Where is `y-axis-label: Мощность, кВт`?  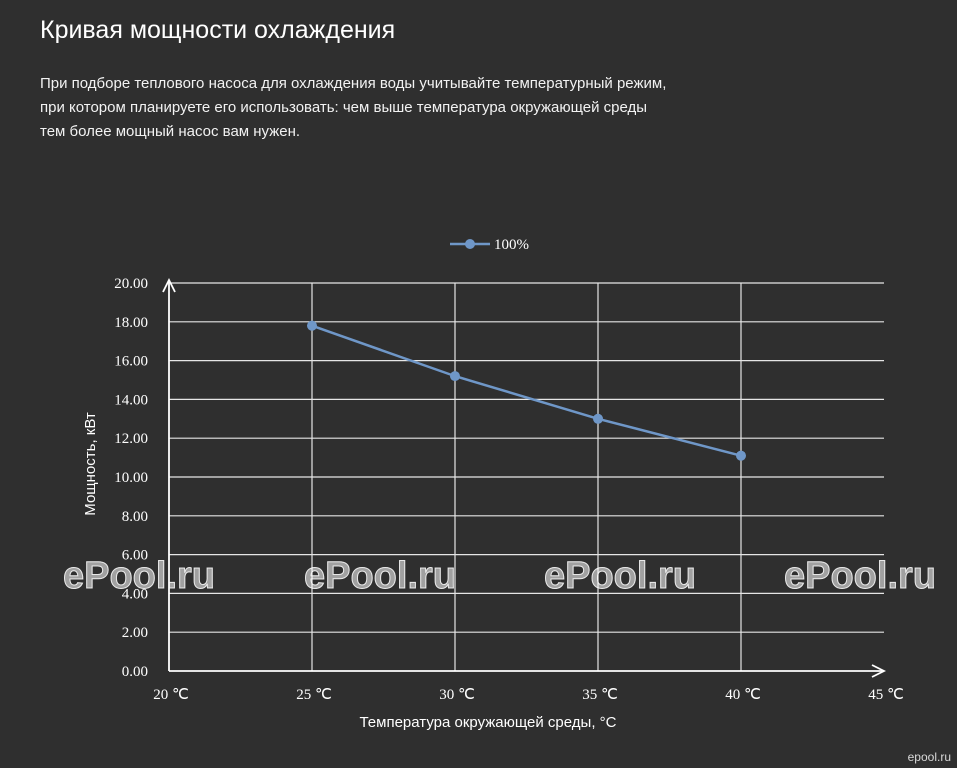 y-axis-label: Мощность, кВт is located at coordinates (90, 464).